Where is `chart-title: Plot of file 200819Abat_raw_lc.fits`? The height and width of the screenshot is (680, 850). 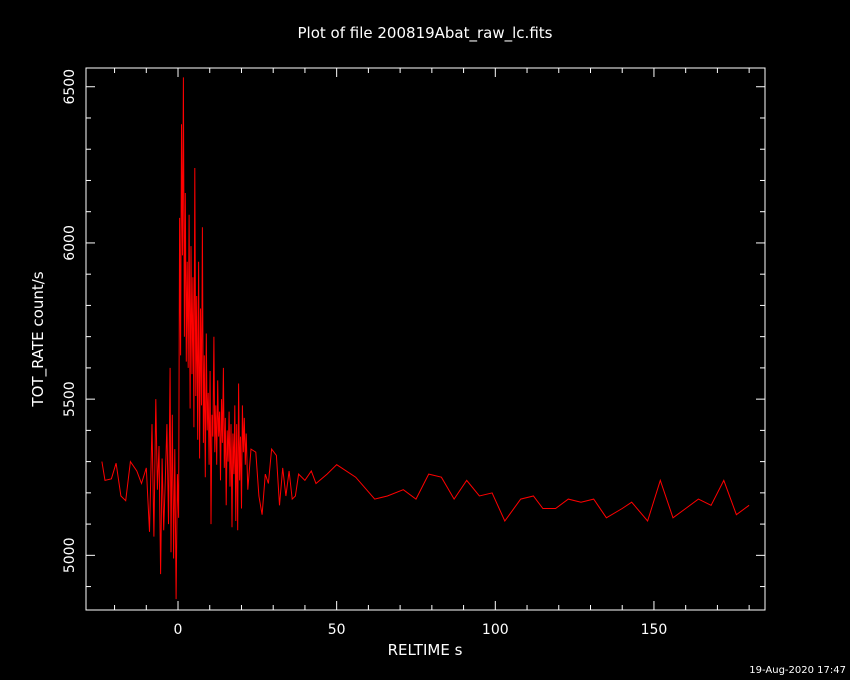 chart-title: Plot of file 200819Abat_raw_lc.fits is located at coordinates (425, 33).